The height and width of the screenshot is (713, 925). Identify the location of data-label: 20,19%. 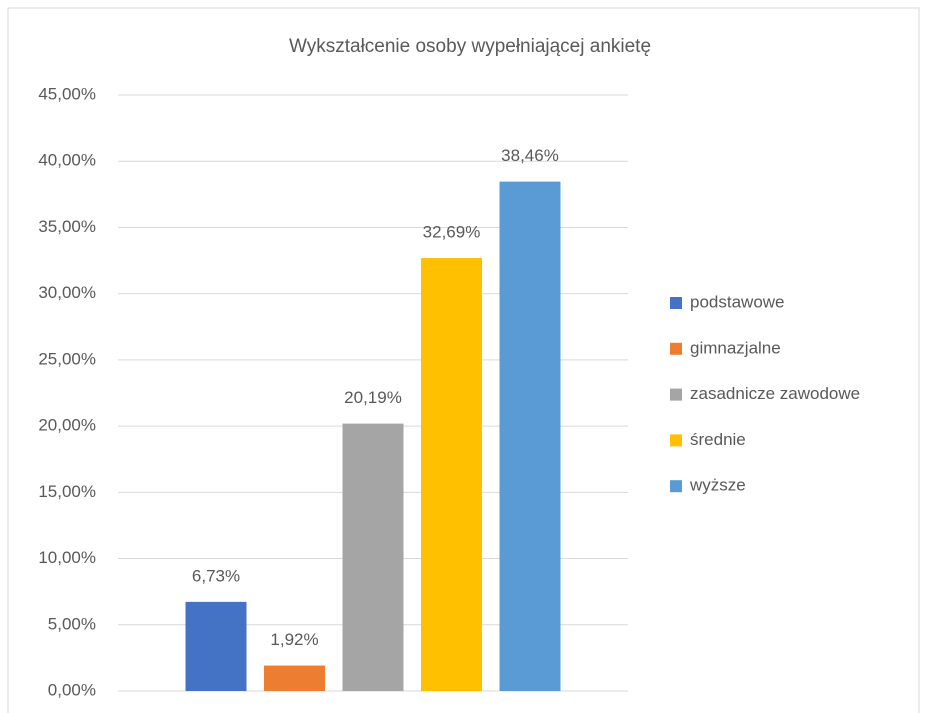
(373, 397).